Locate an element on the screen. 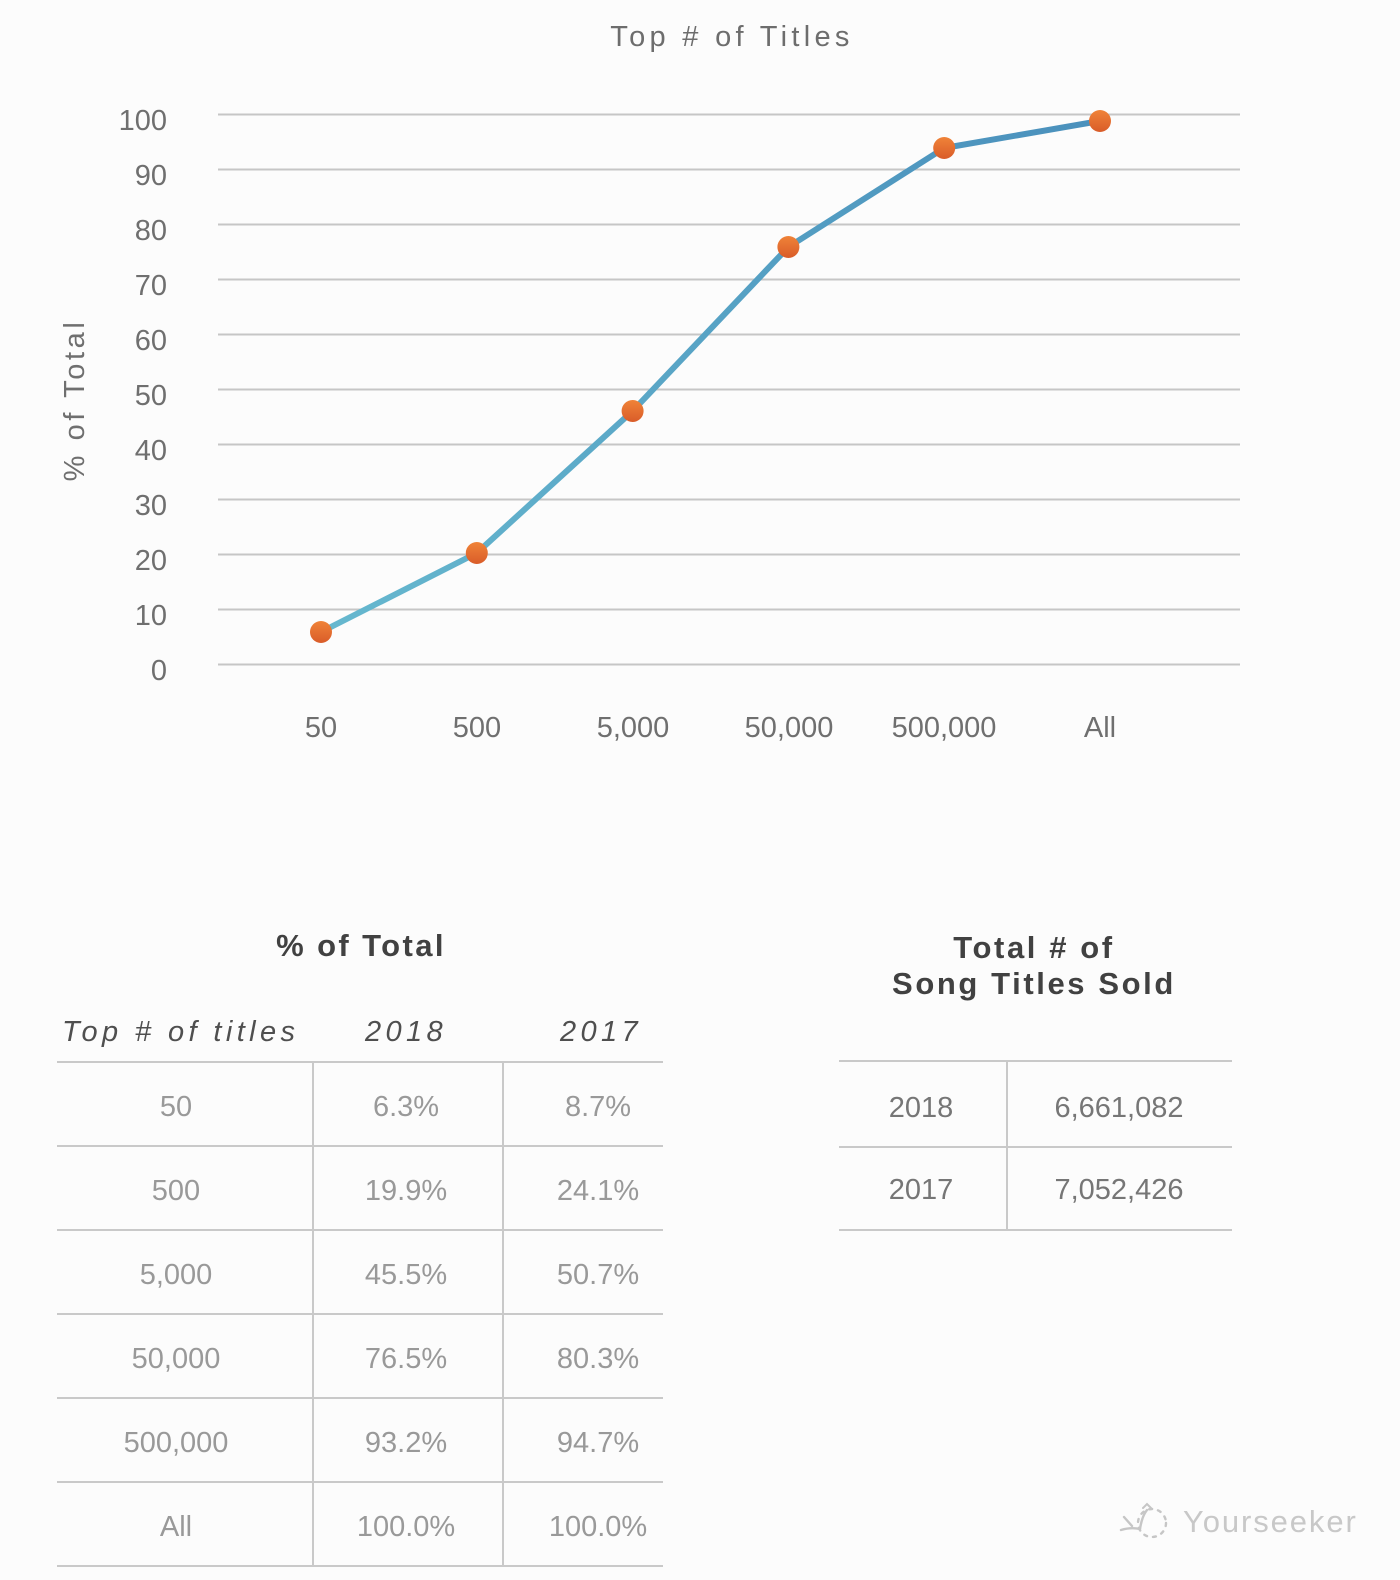 This screenshot has width=1400, height=1580. svg-text: 7,052,426 is located at coordinates (1118, 1190).